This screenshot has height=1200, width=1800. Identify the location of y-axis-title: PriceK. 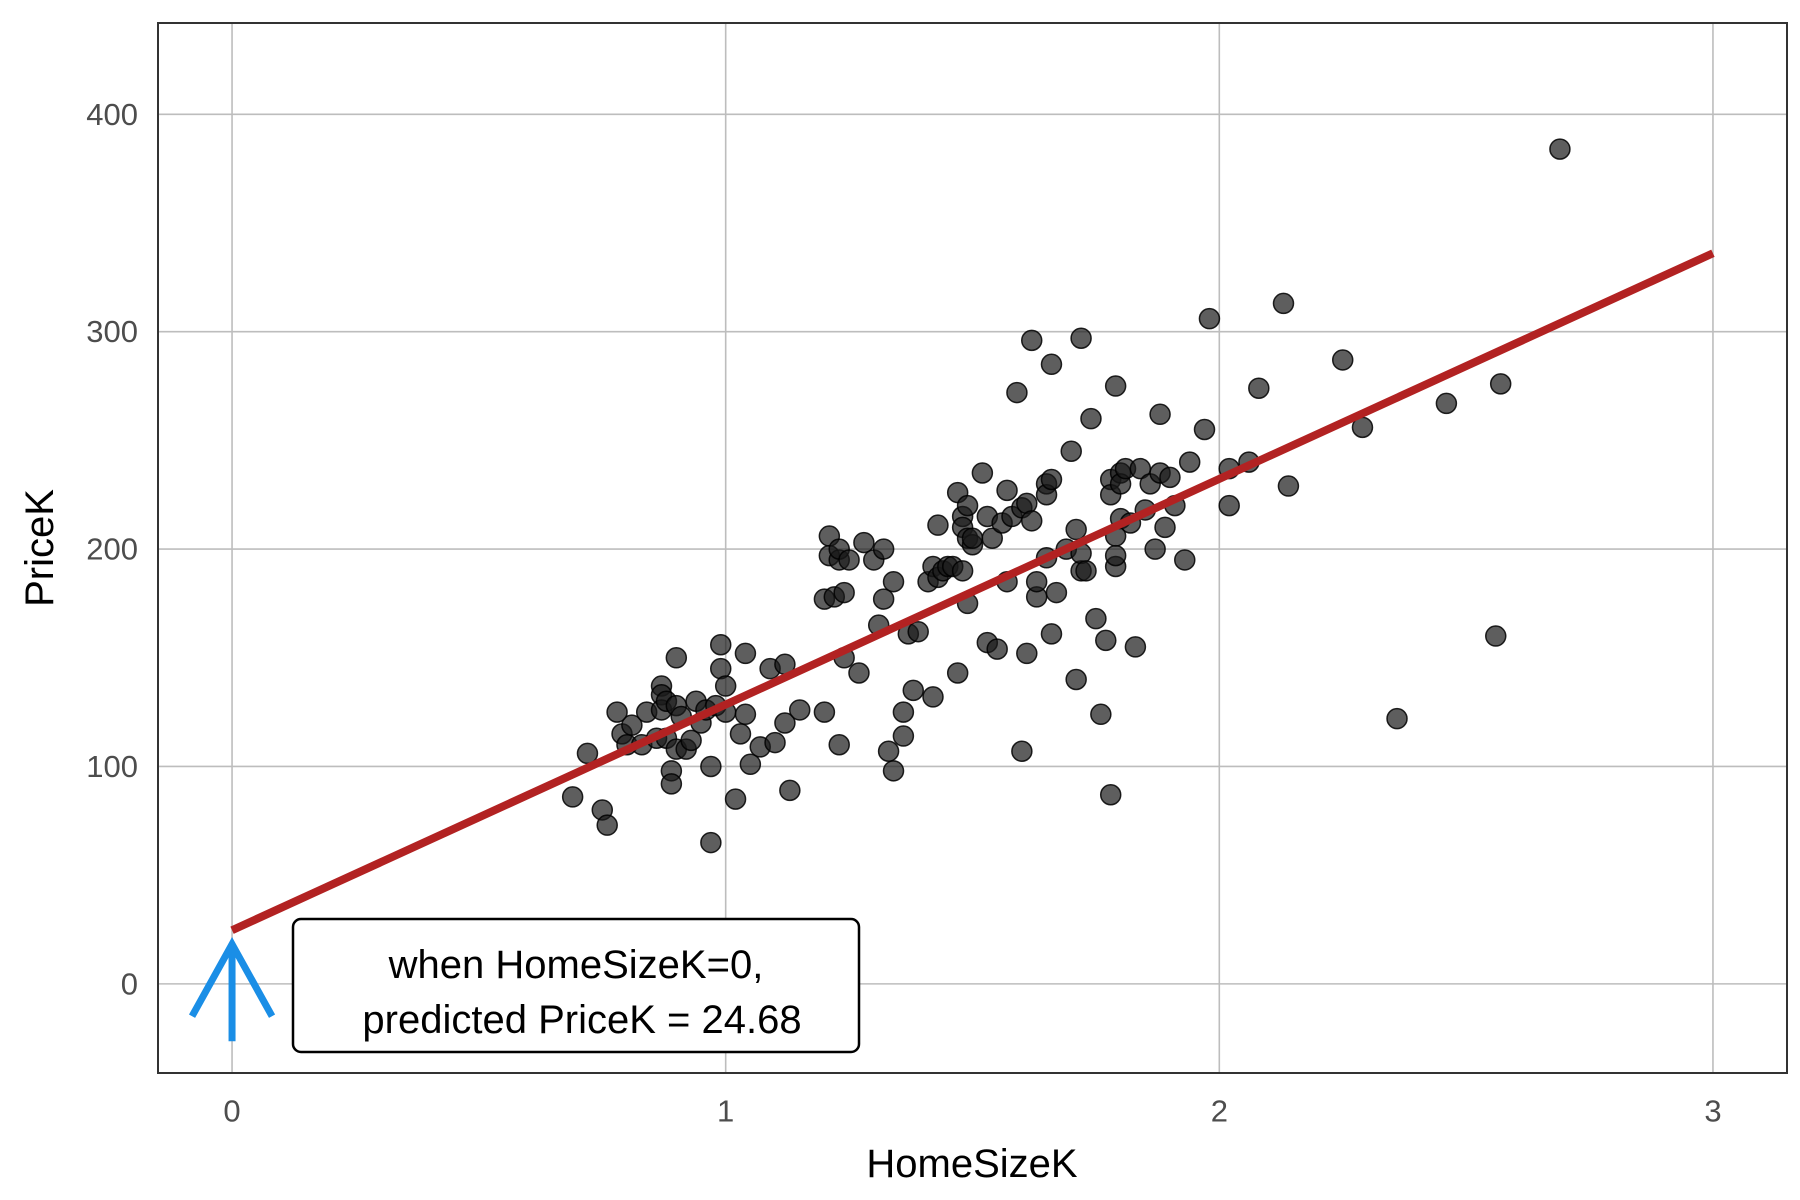
(40, 548).